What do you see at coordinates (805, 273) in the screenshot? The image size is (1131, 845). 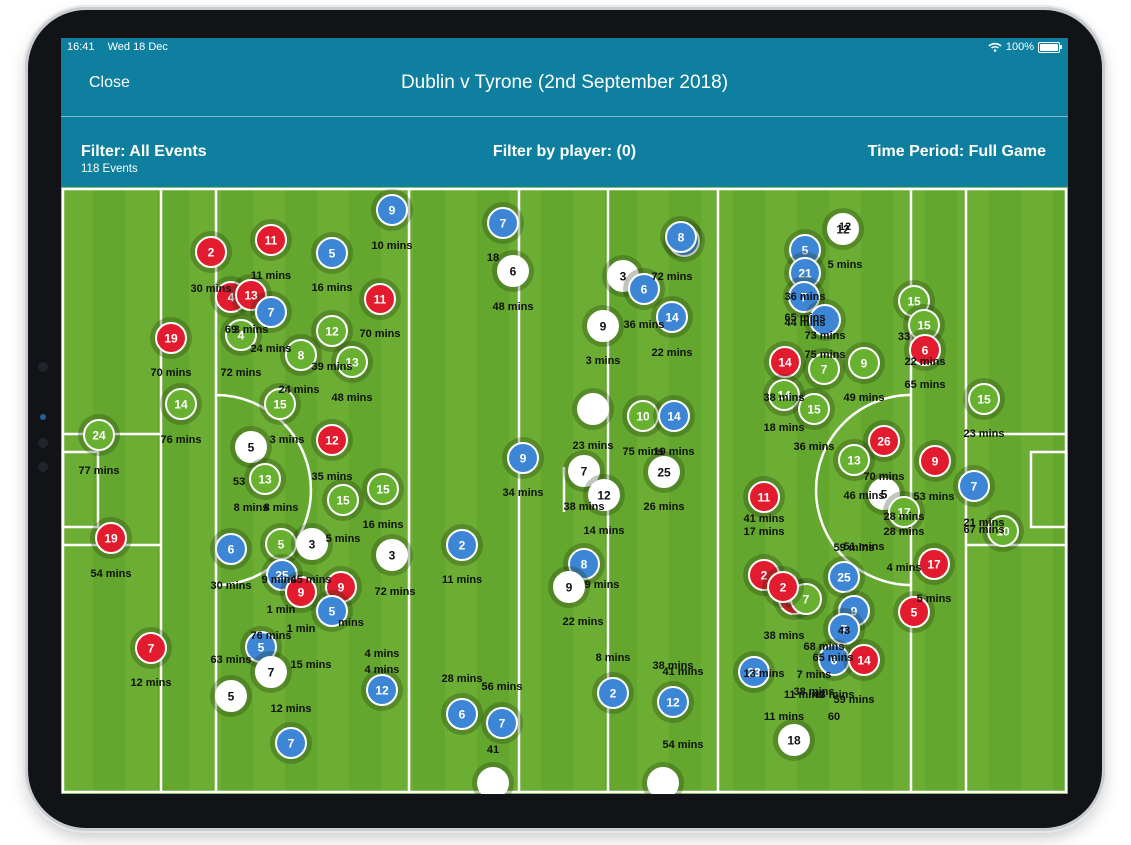 I see `event-marker: 21` at bounding box center [805, 273].